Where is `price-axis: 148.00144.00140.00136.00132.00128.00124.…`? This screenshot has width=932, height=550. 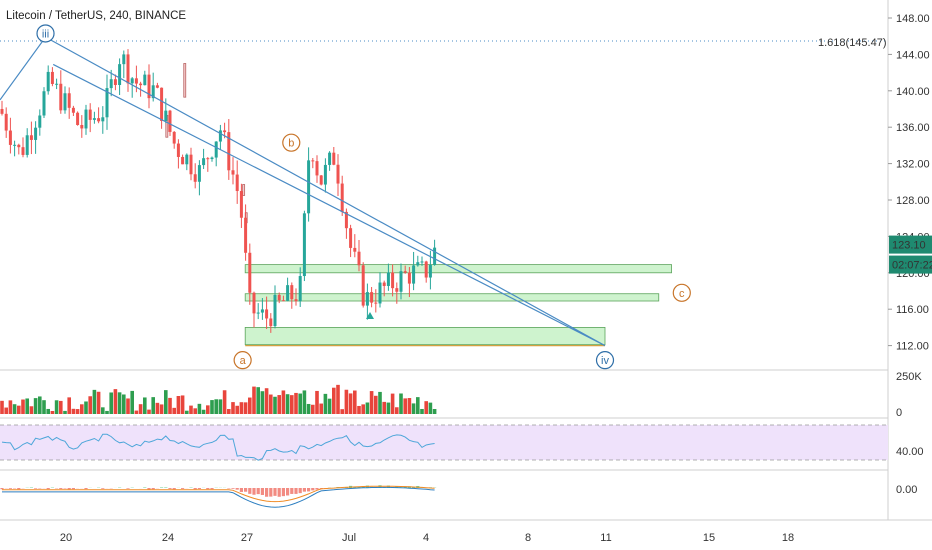 price-axis: 148.00144.00140.00136.00132.00128.00124.… is located at coordinates (910, 183).